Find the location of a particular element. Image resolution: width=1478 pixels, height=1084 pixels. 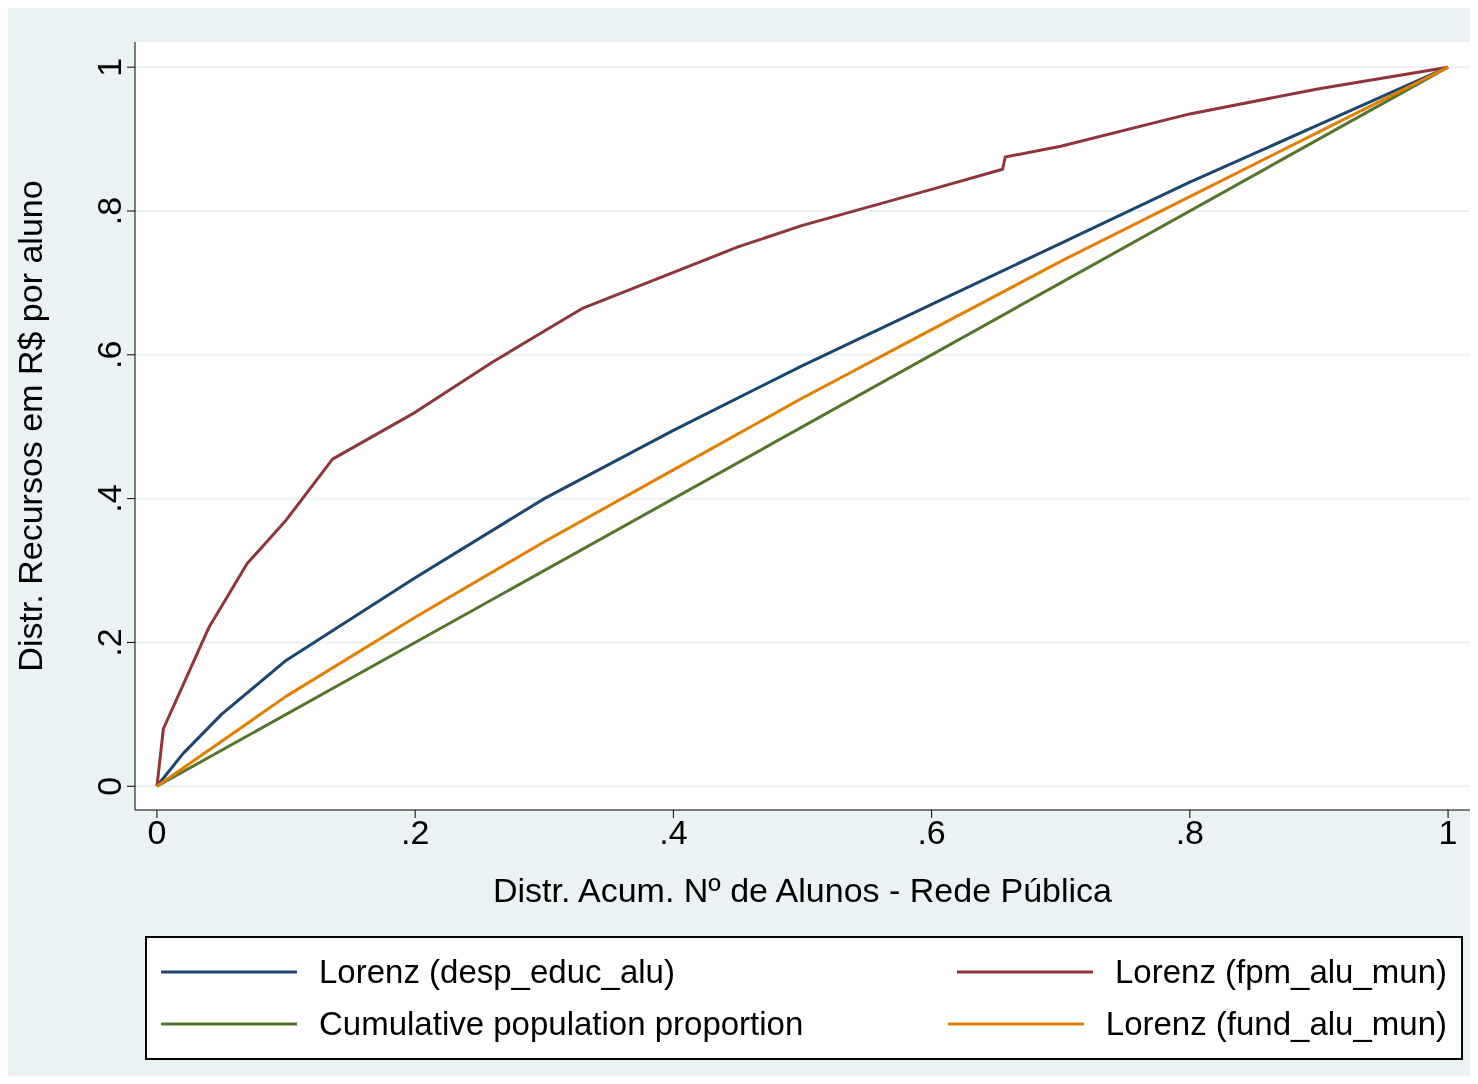

x-tick-label: .4 is located at coordinates (673, 832).